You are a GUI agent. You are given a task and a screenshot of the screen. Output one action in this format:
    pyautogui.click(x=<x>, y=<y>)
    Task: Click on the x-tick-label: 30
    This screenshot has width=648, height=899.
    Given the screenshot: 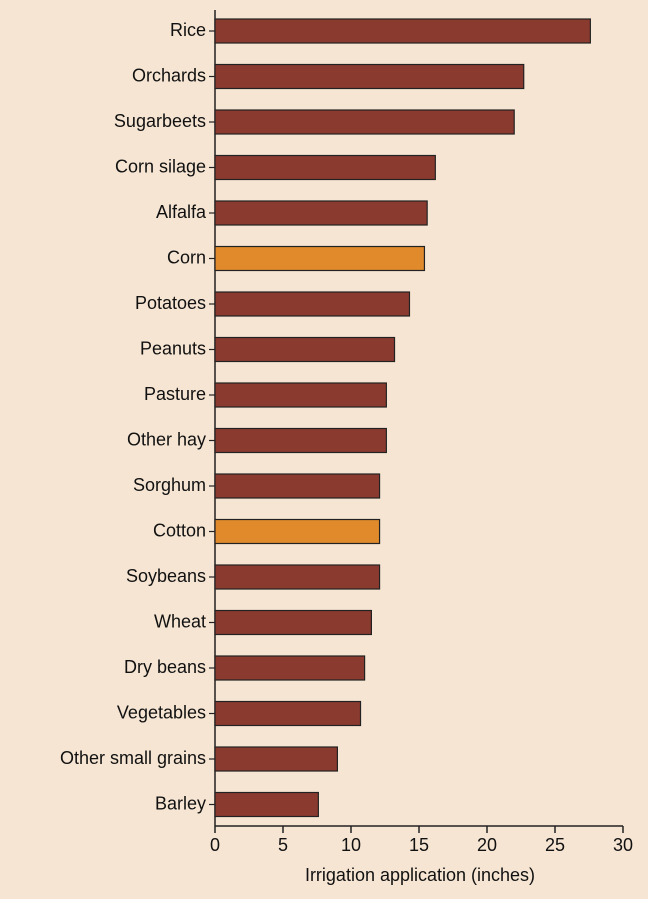 What is the action you would take?
    pyautogui.click(x=623, y=845)
    